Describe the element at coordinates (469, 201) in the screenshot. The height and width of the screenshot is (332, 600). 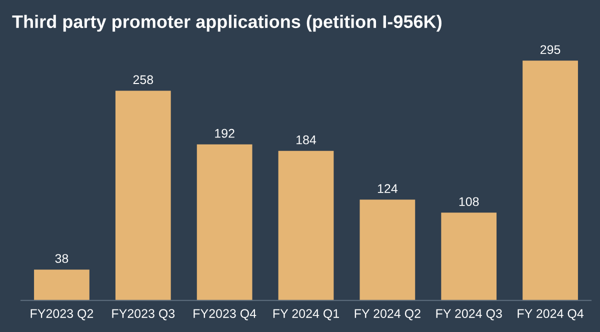
I see `data-label: 108` at that location.